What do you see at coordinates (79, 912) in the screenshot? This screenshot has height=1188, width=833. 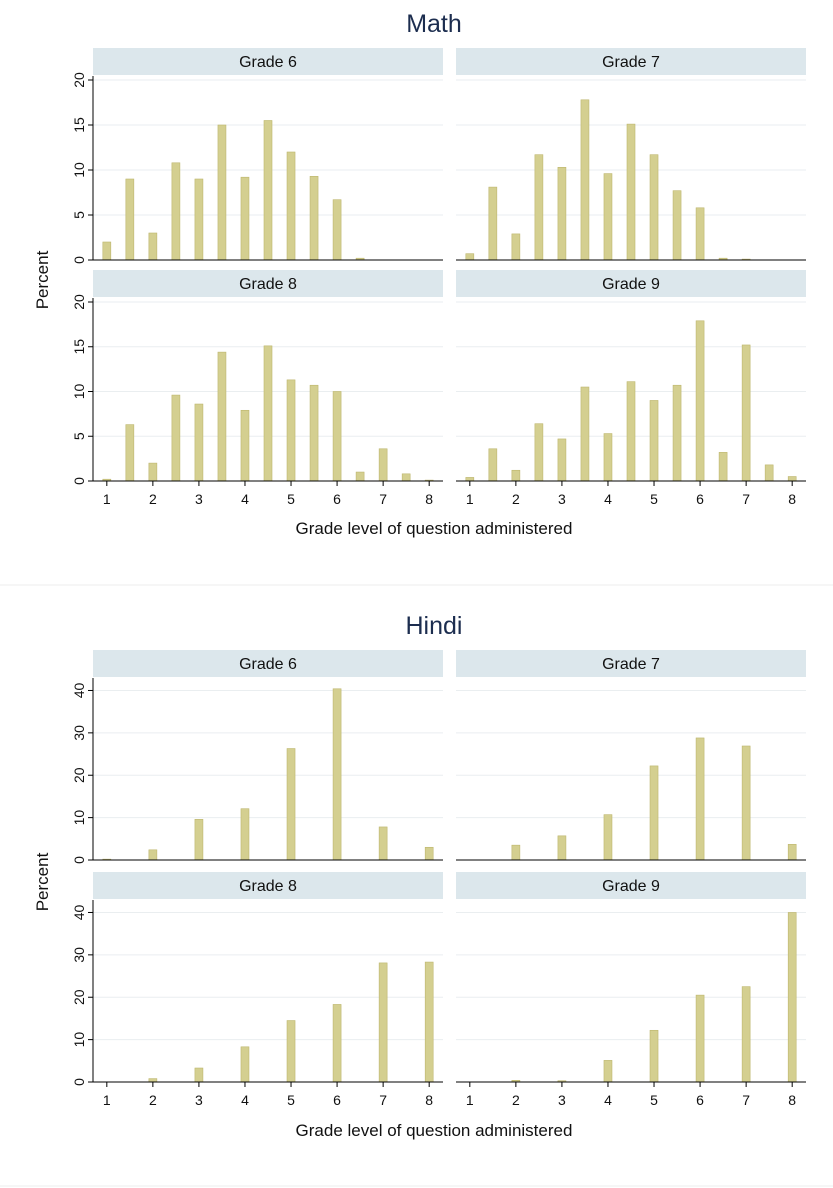 I see `y-tick-label: 40` at bounding box center [79, 912].